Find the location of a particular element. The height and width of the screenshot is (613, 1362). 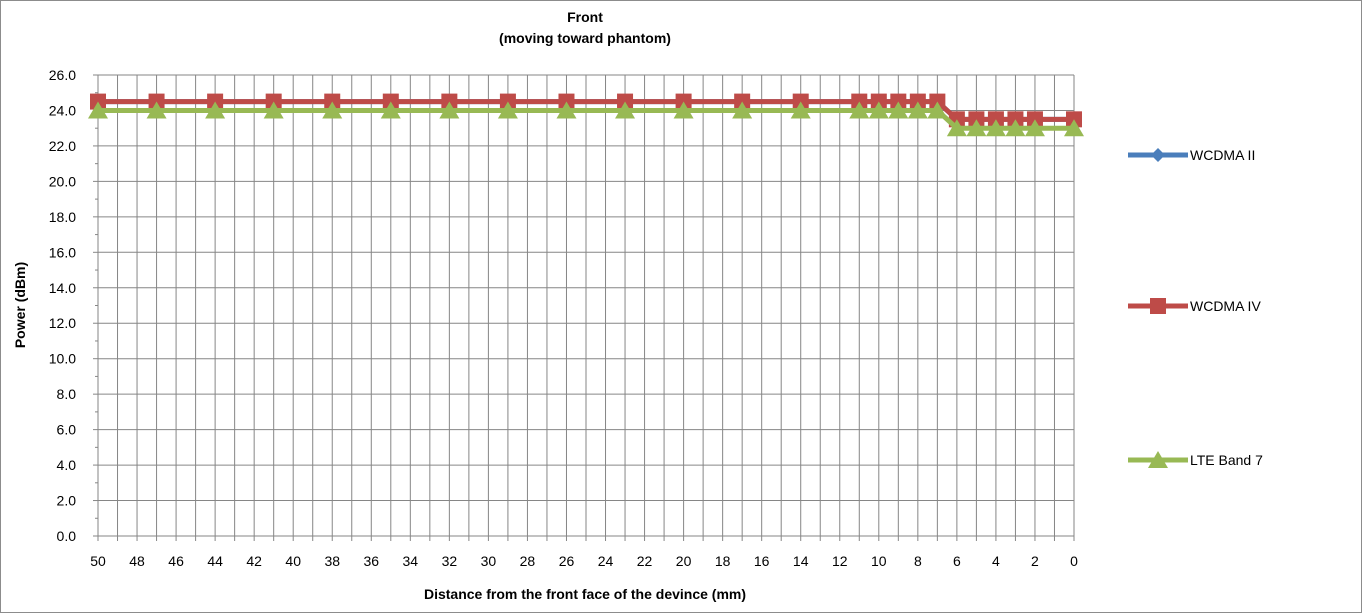

y-tick-label: 16.0 is located at coordinates (62, 252).